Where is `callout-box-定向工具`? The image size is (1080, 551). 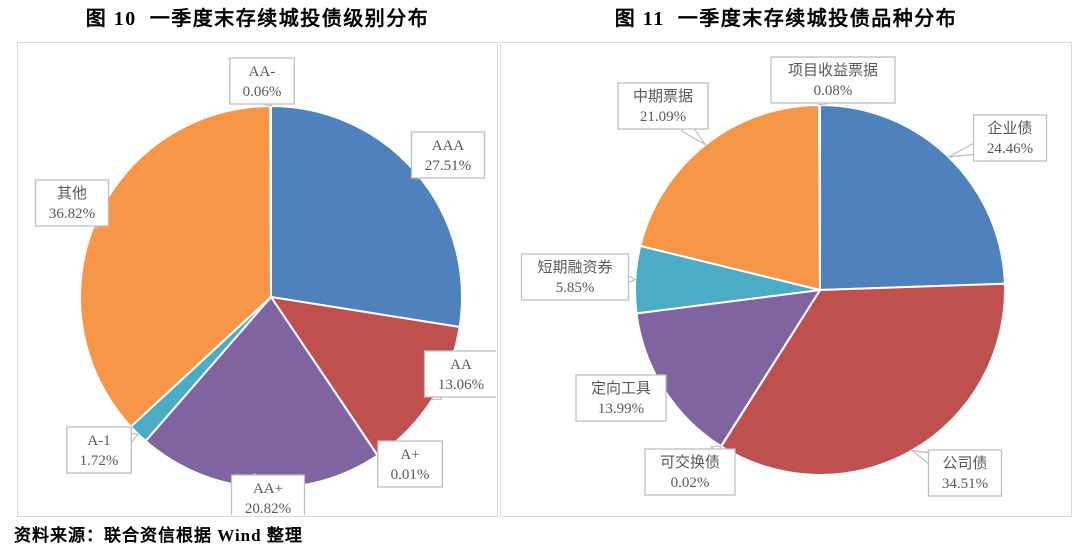
callout-box-定向工具 is located at coordinates (621, 398).